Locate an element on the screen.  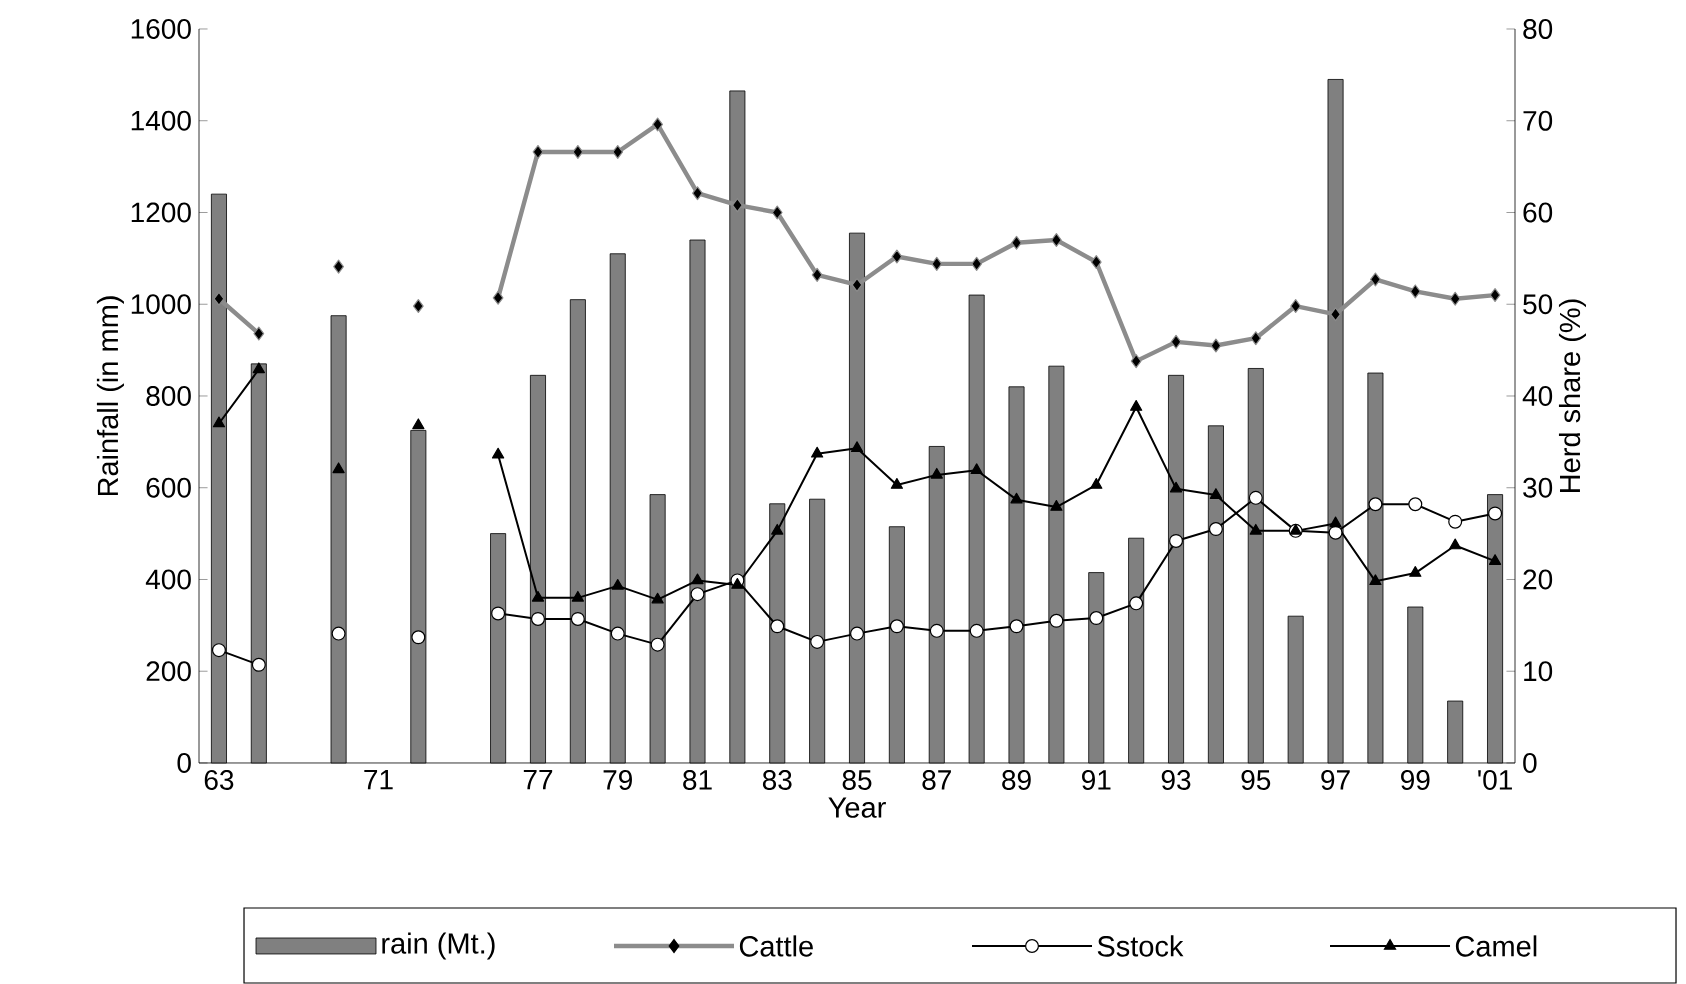
x-tick-label: 97 is located at coordinates (1335, 780).